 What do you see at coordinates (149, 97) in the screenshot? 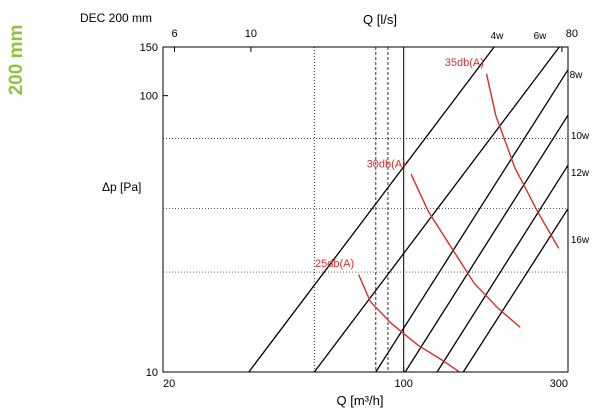
I see `y-tick-label: 100` at bounding box center [149, 97].